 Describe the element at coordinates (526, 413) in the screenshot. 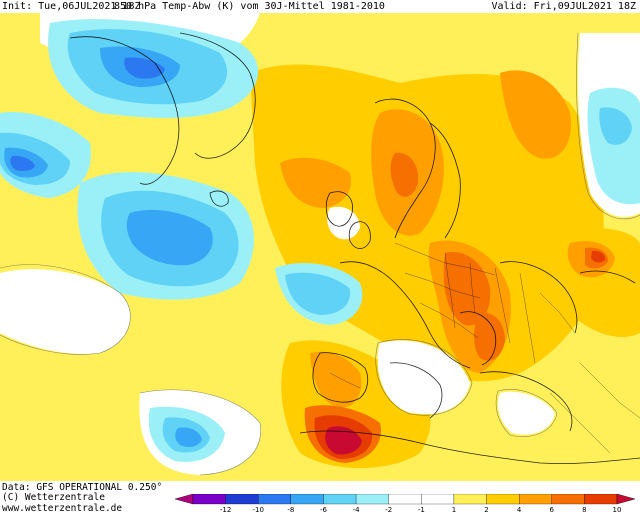

I see `anomaly-white-turkey` at that location.